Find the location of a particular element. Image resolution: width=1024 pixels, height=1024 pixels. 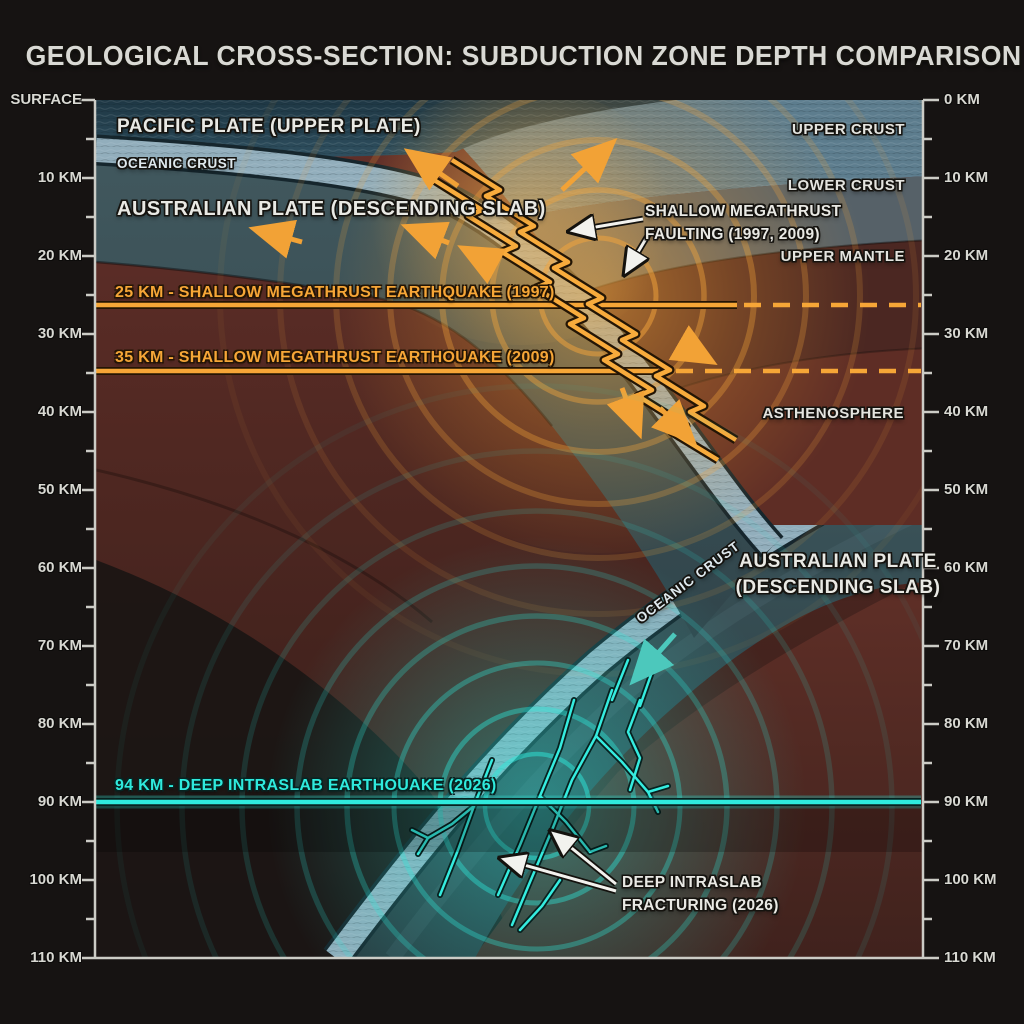

left-axis-ticks is located at coordinates (87, 529).